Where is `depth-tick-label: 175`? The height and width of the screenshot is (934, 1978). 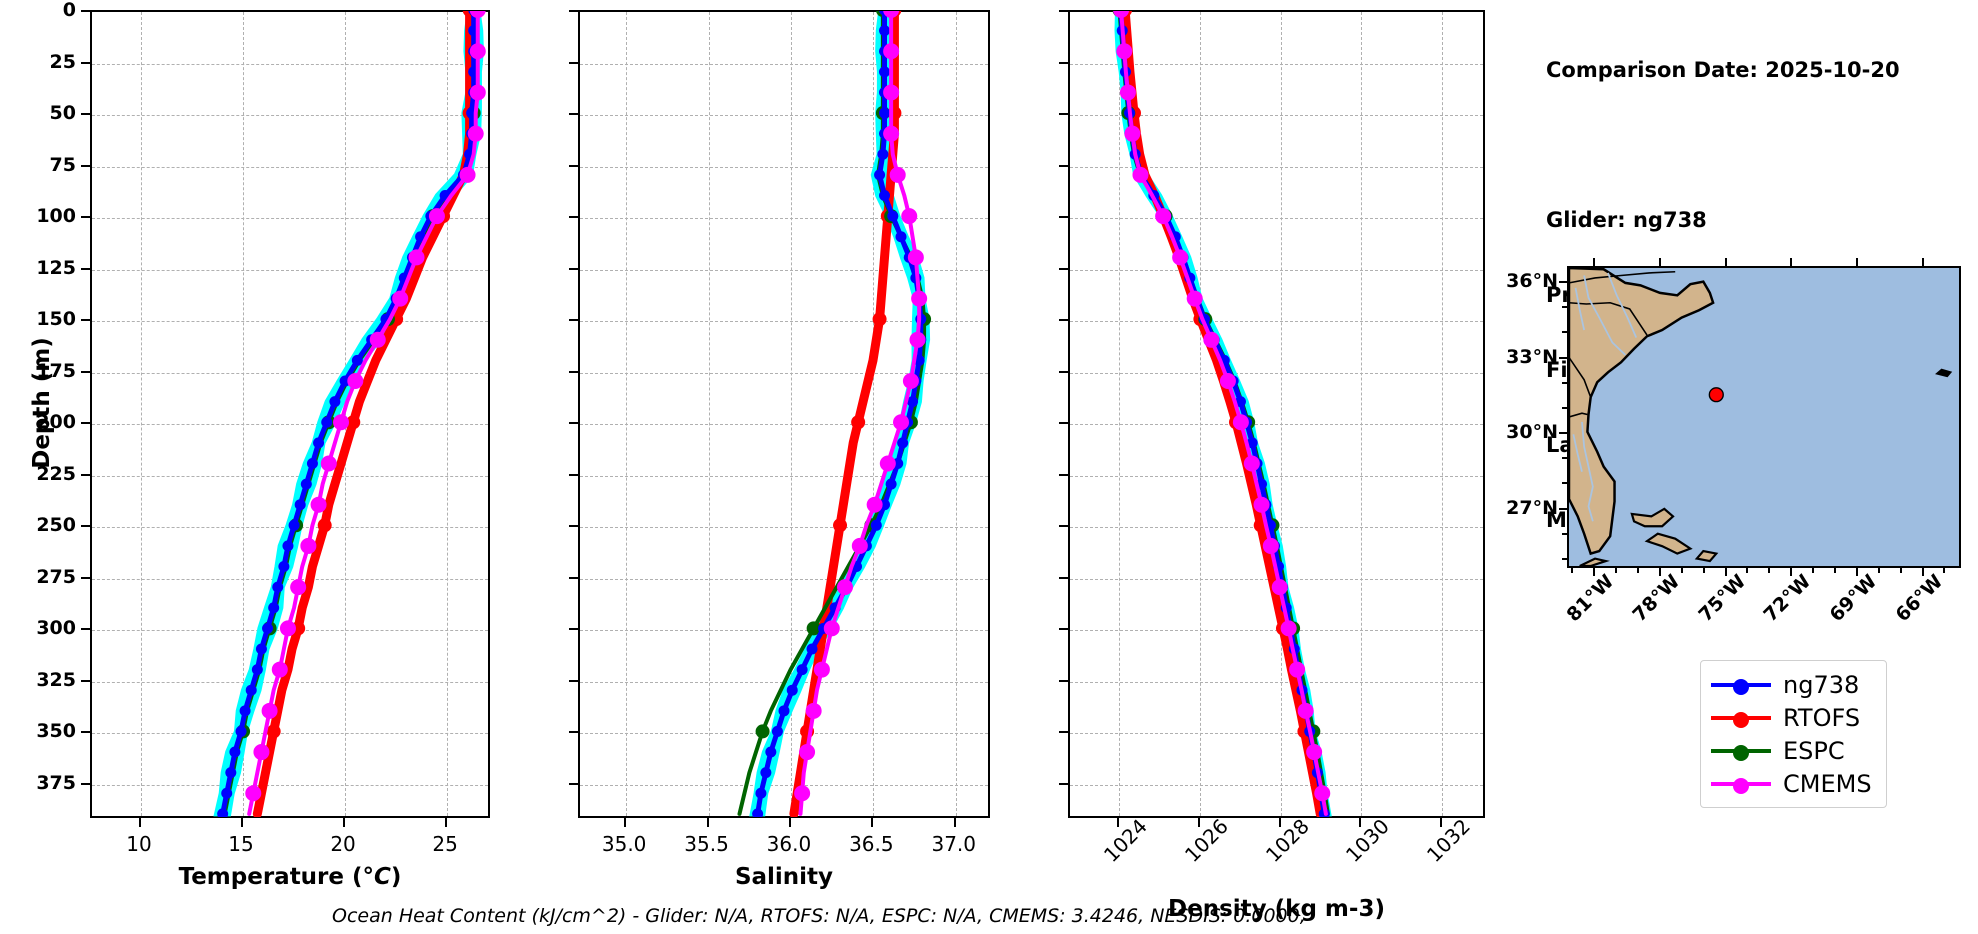 depth-tick-label: 175 is located at coordinates (56, 370).